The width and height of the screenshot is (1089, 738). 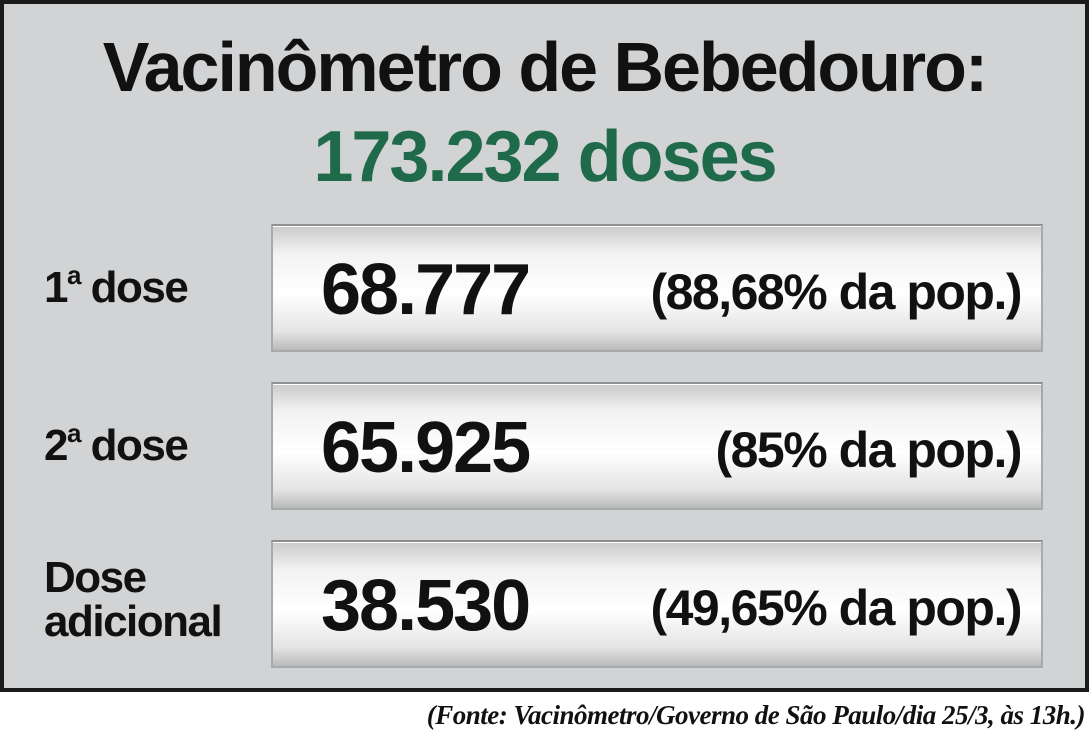 I want to click on row-label-additional-dose: Dose adicional, so click(x=133, y=599).